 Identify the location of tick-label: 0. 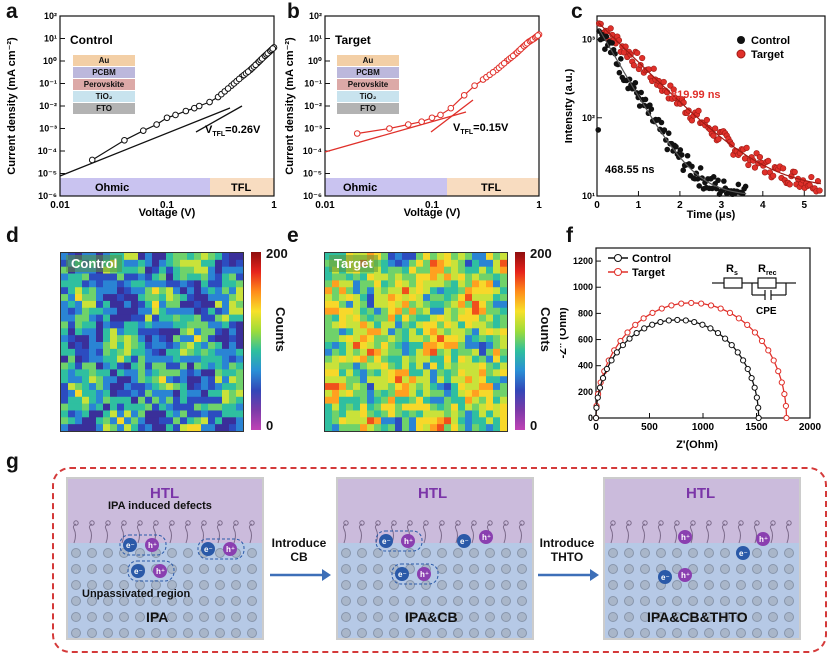
(597, 205).